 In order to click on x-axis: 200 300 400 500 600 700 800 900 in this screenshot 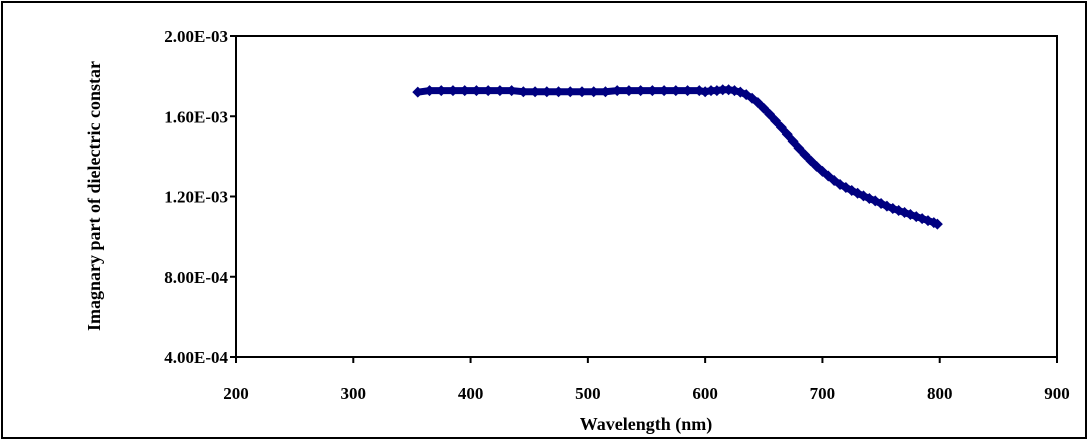, I will do `click(646, 380)`.